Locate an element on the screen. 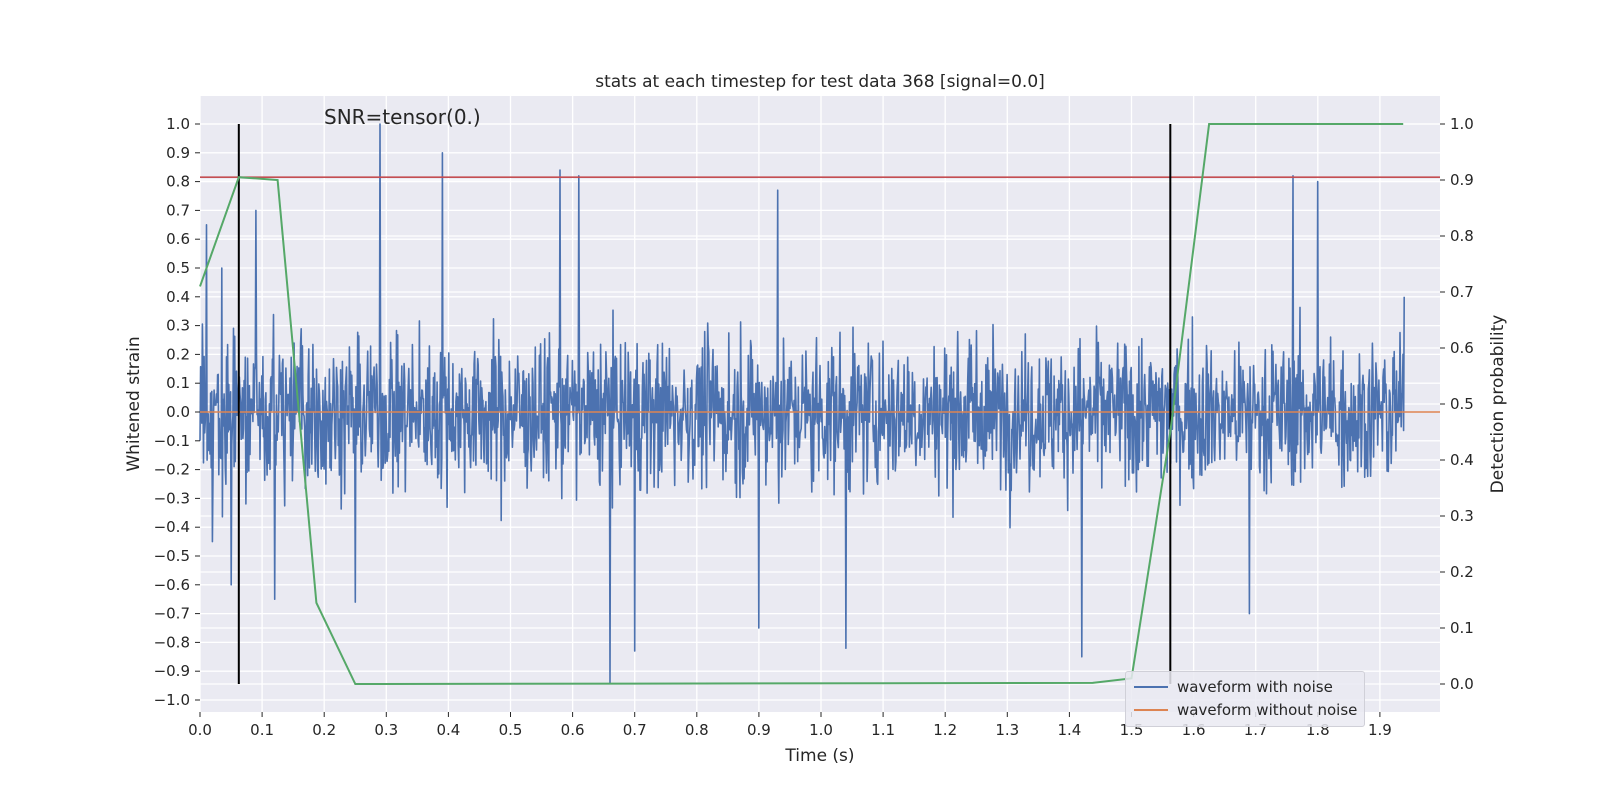  x-tick-label: 1.9 is located at coordinates (1380, 730).